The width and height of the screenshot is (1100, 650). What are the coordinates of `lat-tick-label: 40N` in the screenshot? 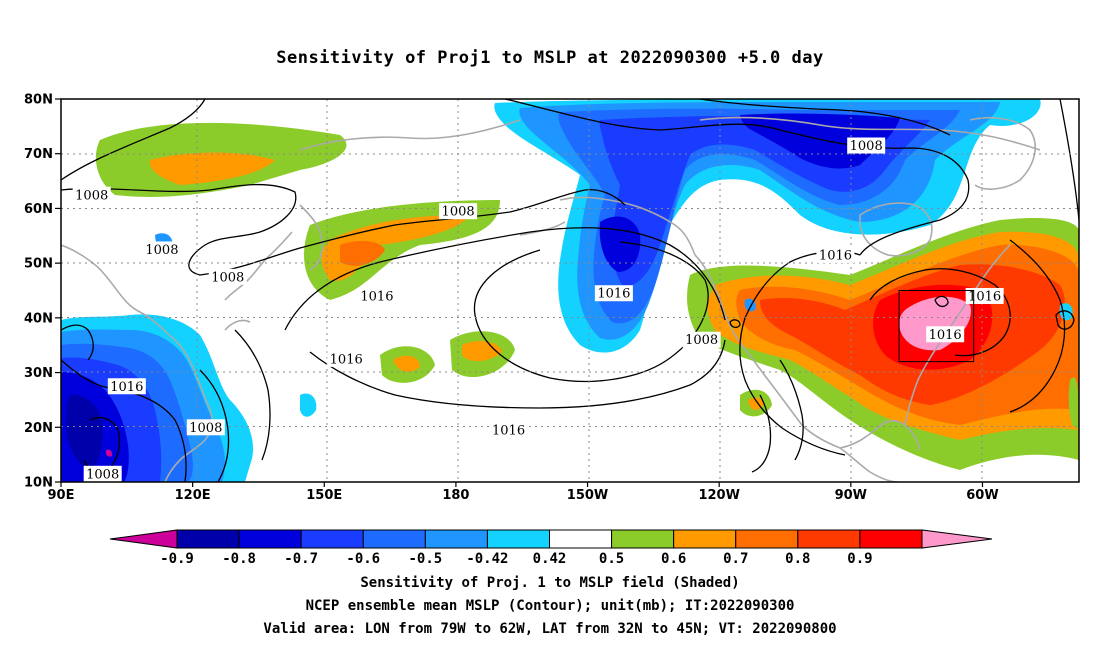 It's located at (38, 318).